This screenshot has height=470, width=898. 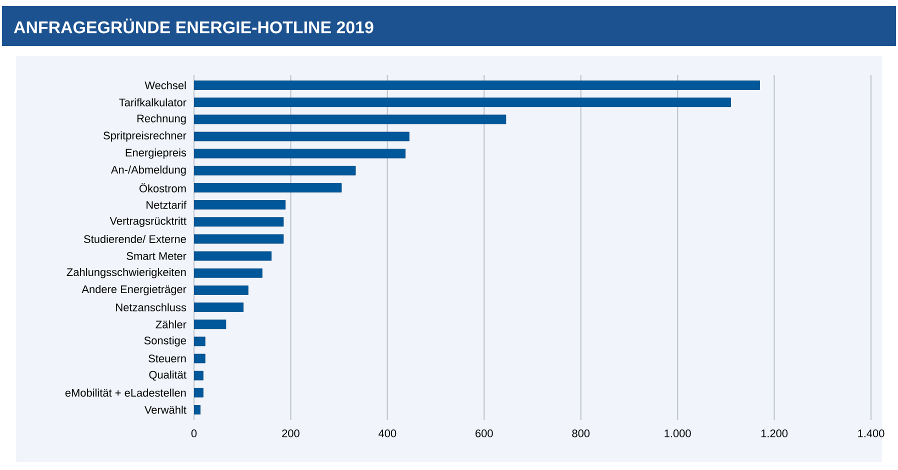 What do you see at coordinates (167, 358) in the screenshot?
I see `y-tick-label: Steuern` at bounding box center [167, 358].